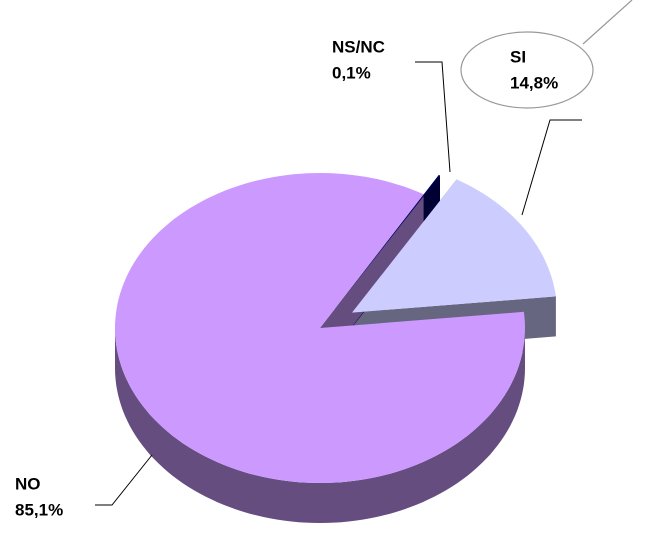  Describe the element at coordinates (518, 56) in the screenshot. I see `category-label: SI` at that location.